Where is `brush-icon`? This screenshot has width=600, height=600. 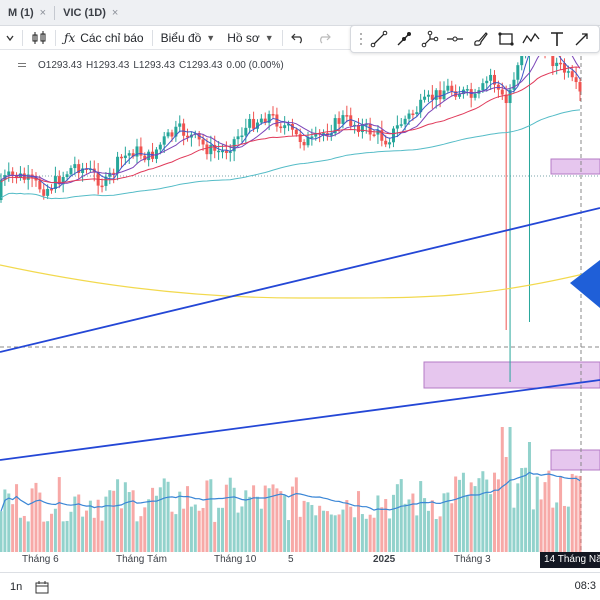
brush-icon is located at coordinates (481, 39).